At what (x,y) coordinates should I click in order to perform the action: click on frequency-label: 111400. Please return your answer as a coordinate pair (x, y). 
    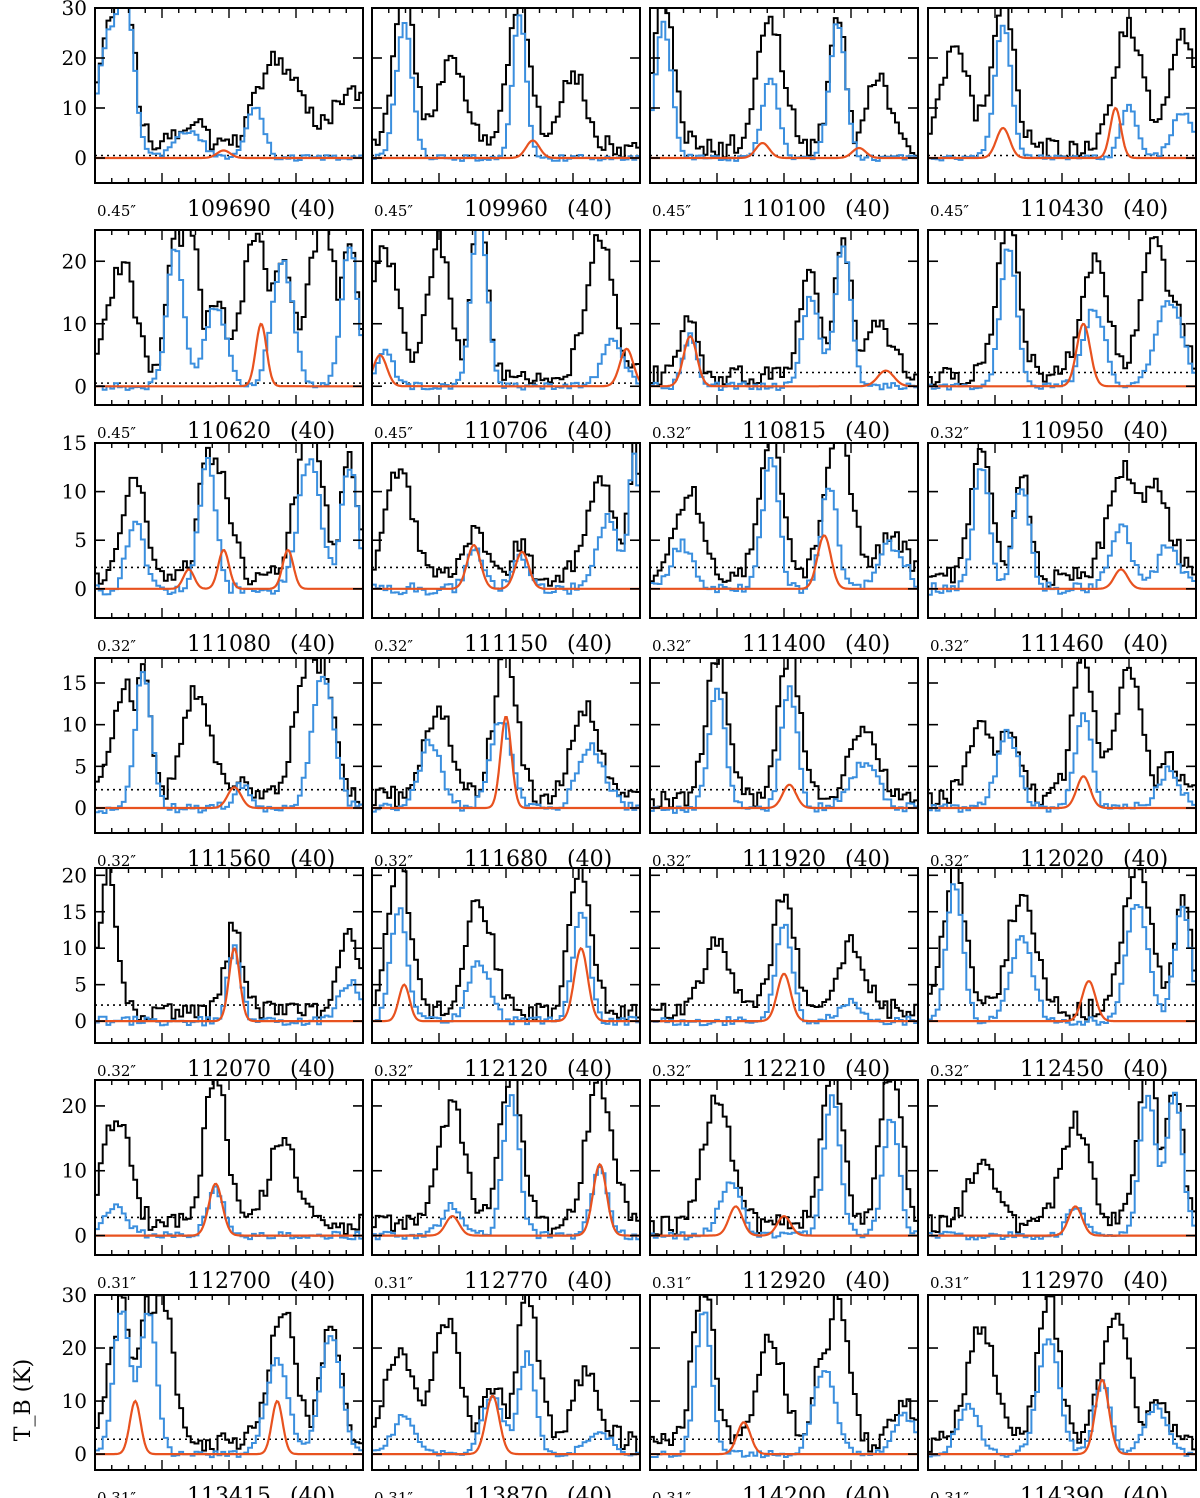
    Looking at the image, I should click on (784, 644).